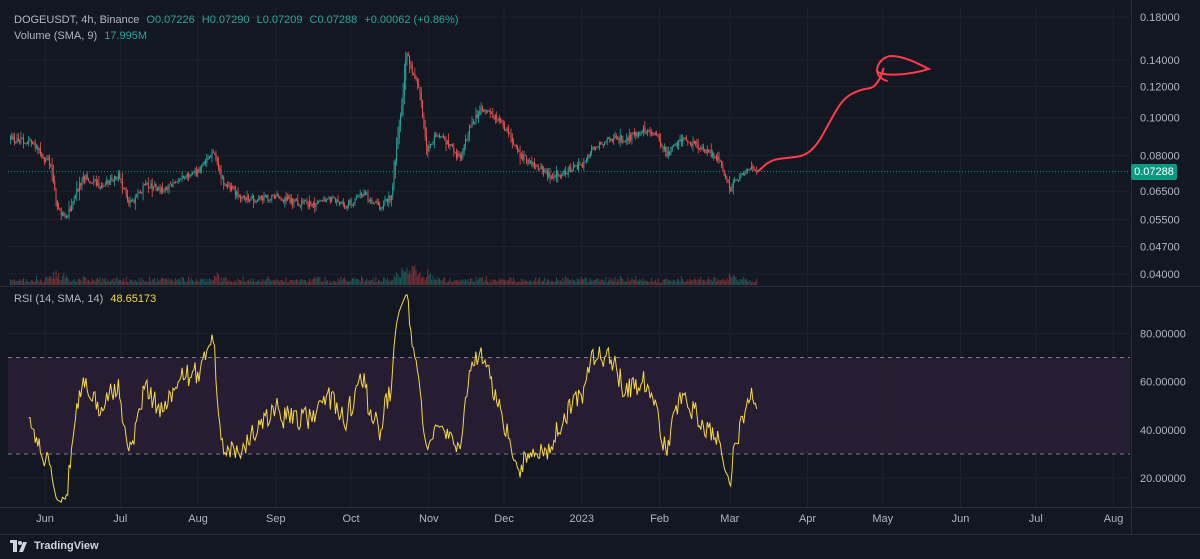  Describe the element at coordinates (1163, 334) in the screenshot. I see `rsi-tick-label: 80.00000` at that location.